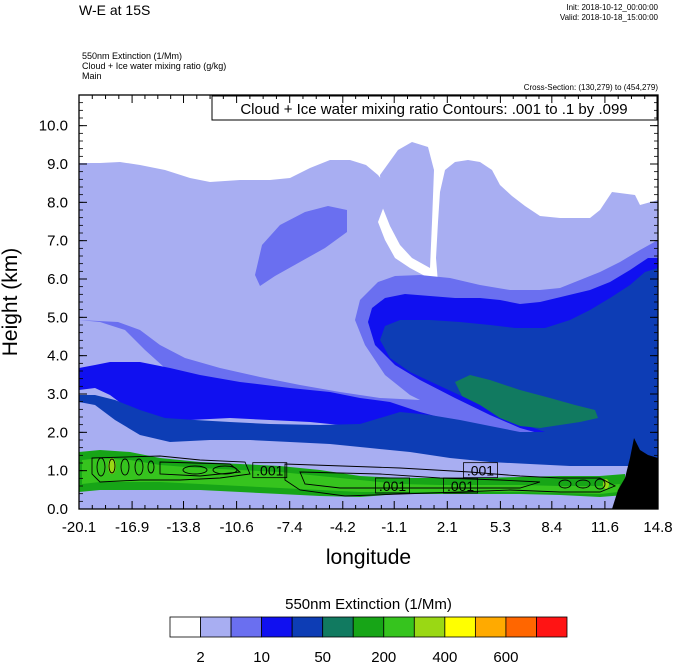 Image resolution: width=674 pixels, height=667 pixels. What do you see at coordinates (500, 527) in the screenshot?
I see `x-tick-label: 5.3` at bounding box center [500, 527].